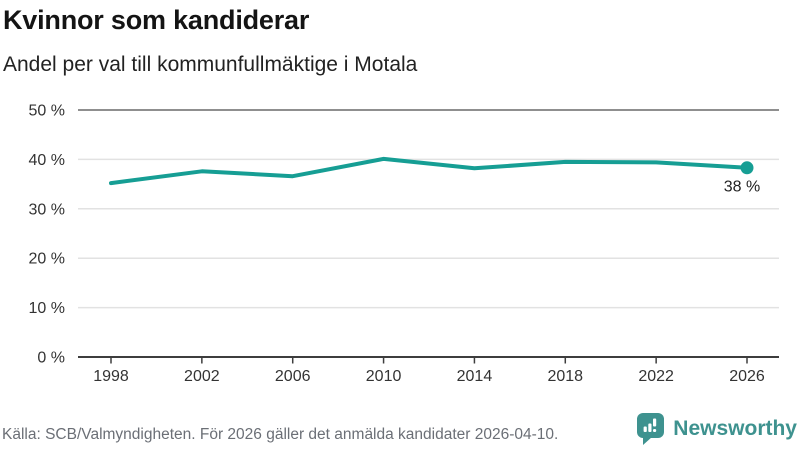  I want to click on y-tick-label: 40 %, so click(47, 160).